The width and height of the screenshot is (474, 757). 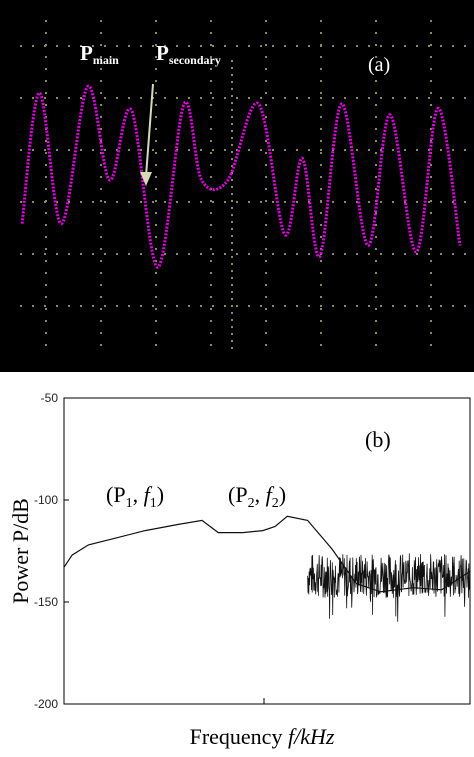 What do you see at coordinates (195, 60) in the screenshot?
I see `p-secondary-subscript: secondary` at bounding box center [195, 60].